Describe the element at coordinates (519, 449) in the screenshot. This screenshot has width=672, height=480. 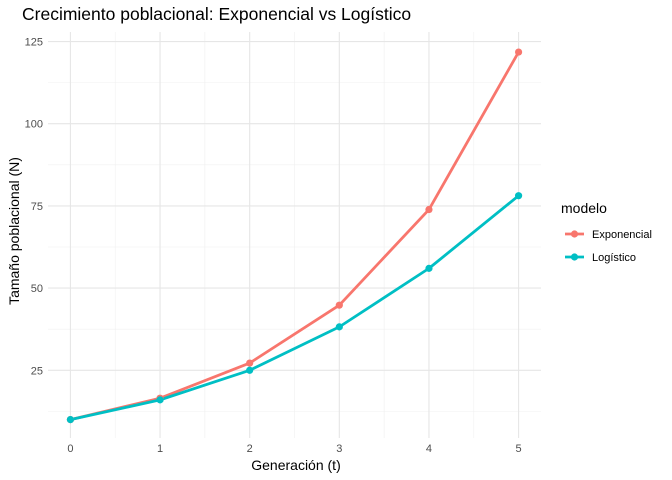
I see `x-tick-label: 5` at that location.